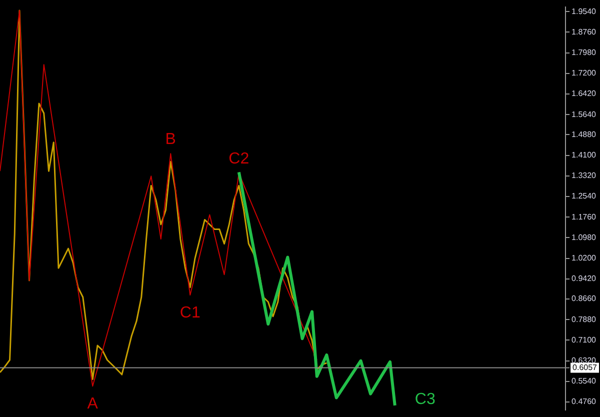 The height and width of the screenshot is (417, 600). What do you see at coordinates (584, 31) in the screenshot?
I see `y-tick-label: 1.8760` at bounding box center [584, 31].